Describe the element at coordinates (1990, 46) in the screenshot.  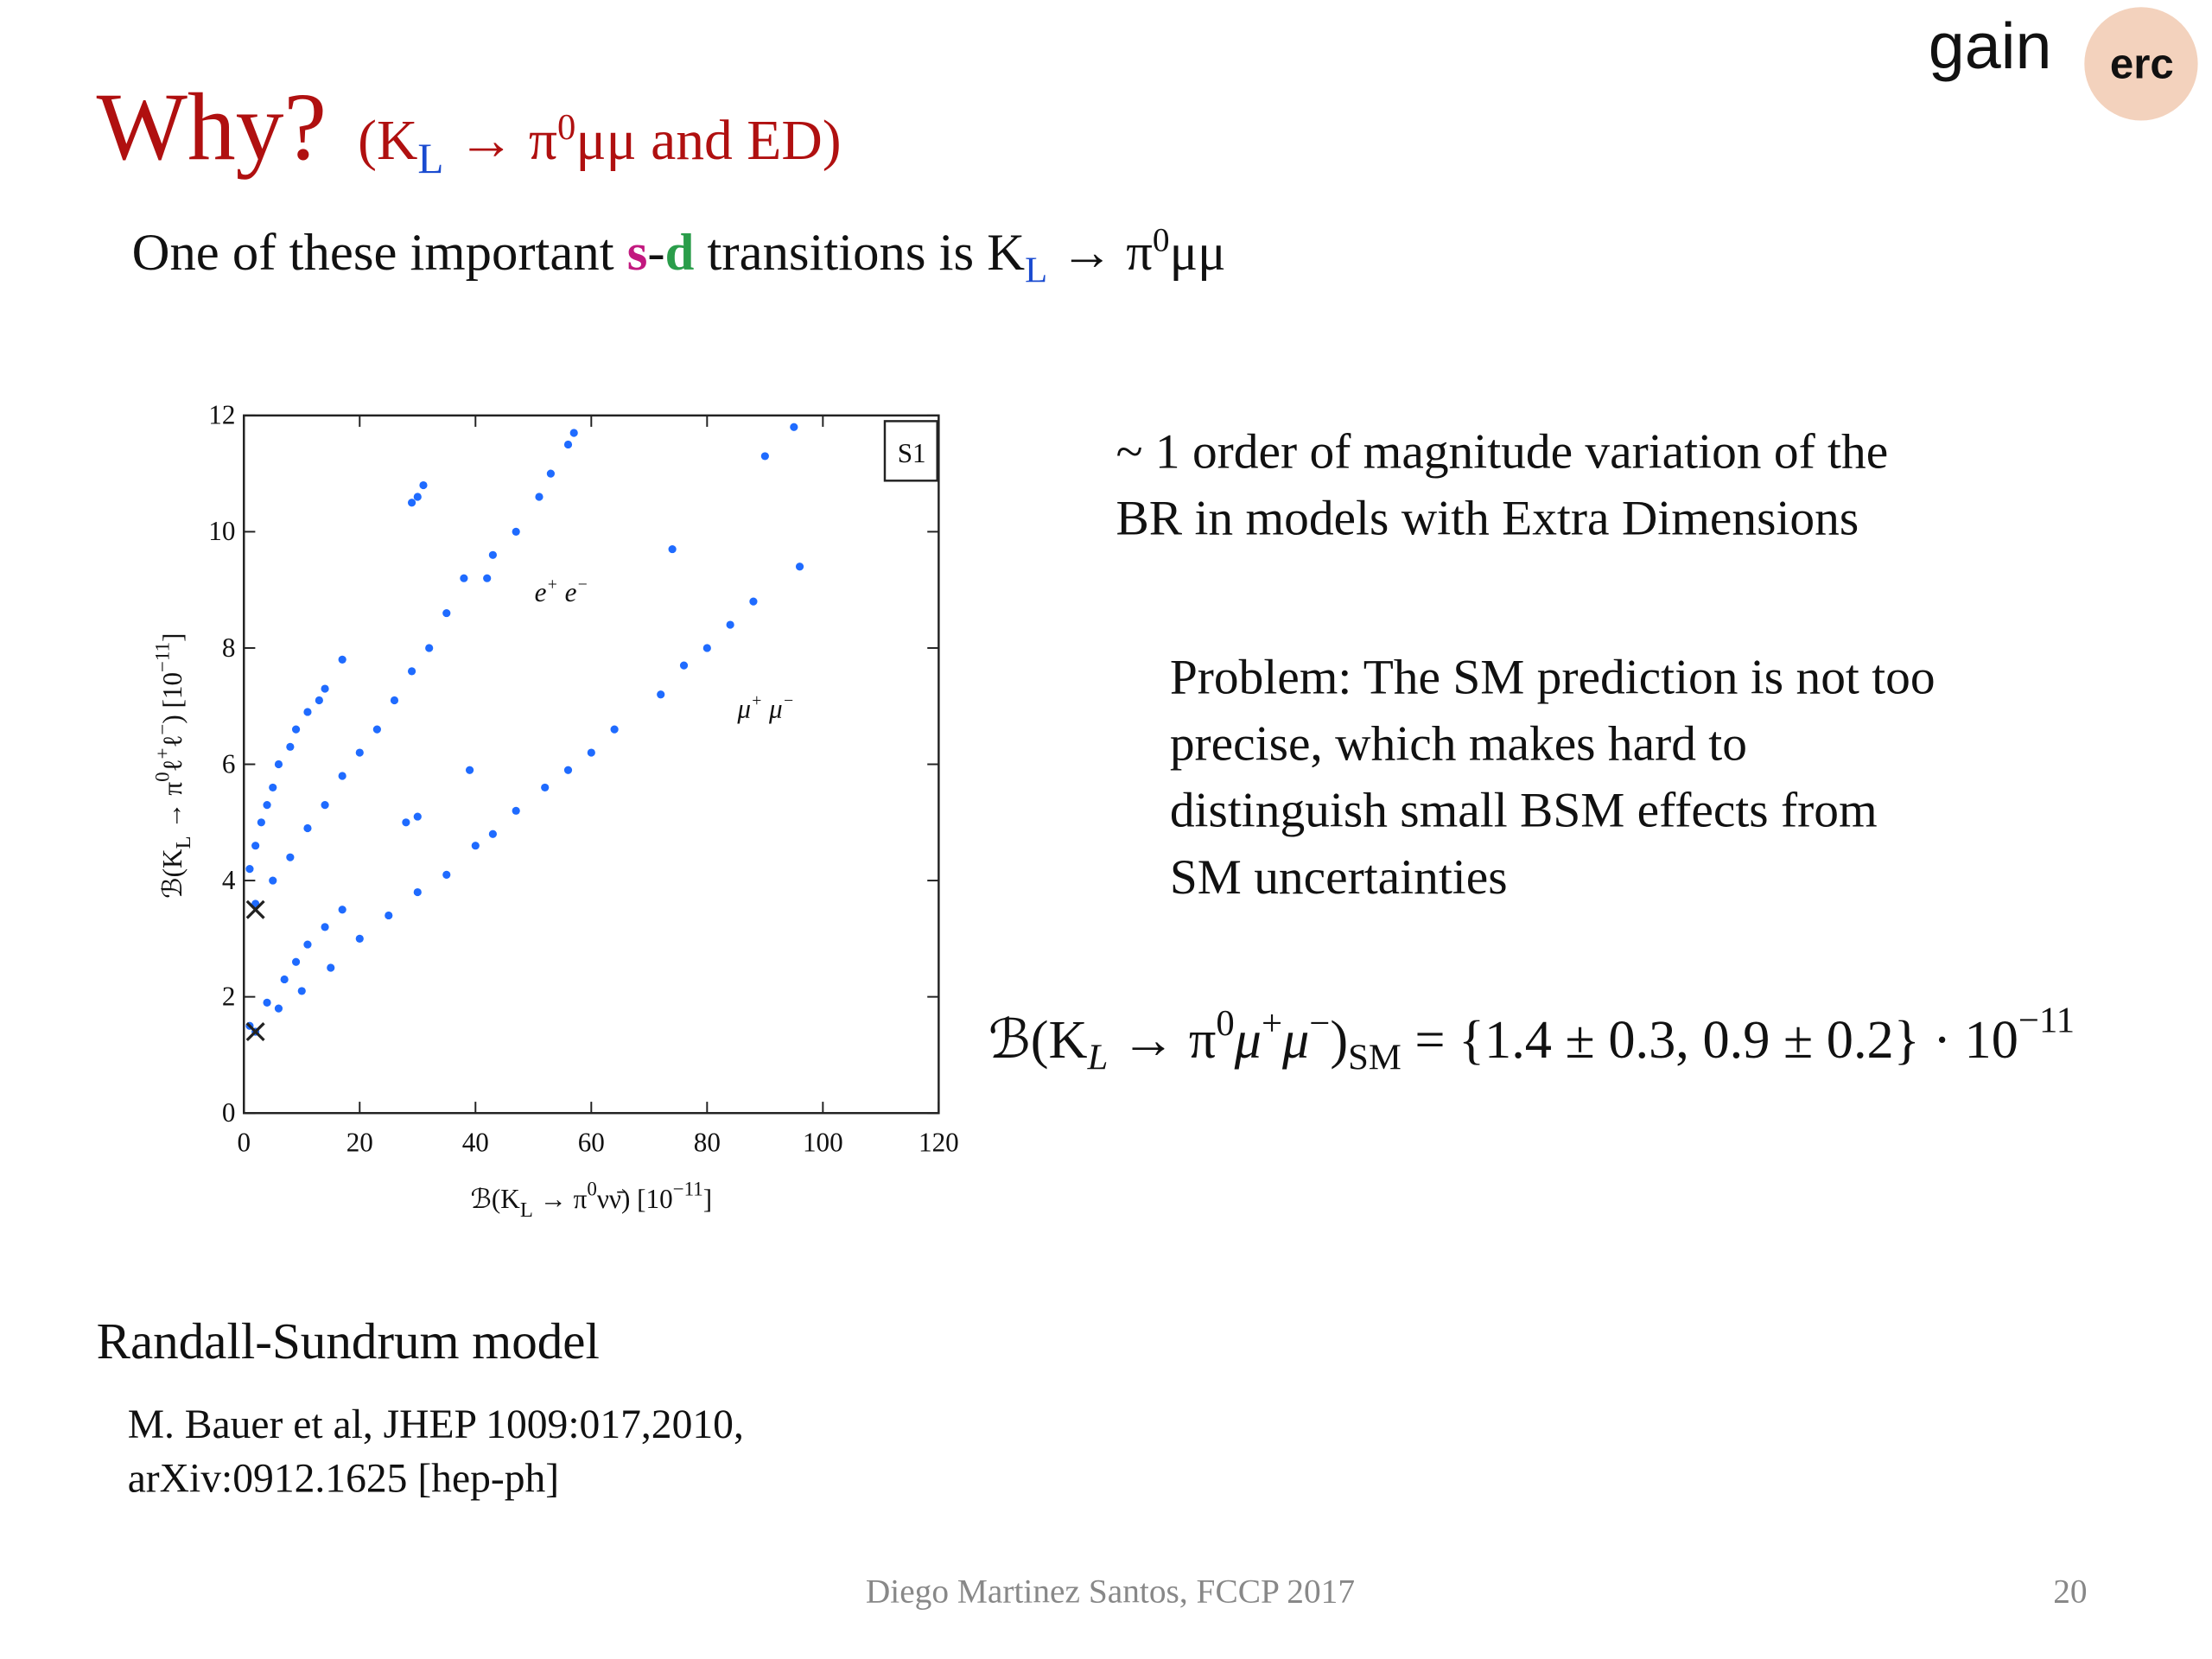
I see `logo-gain: gain` at that location.